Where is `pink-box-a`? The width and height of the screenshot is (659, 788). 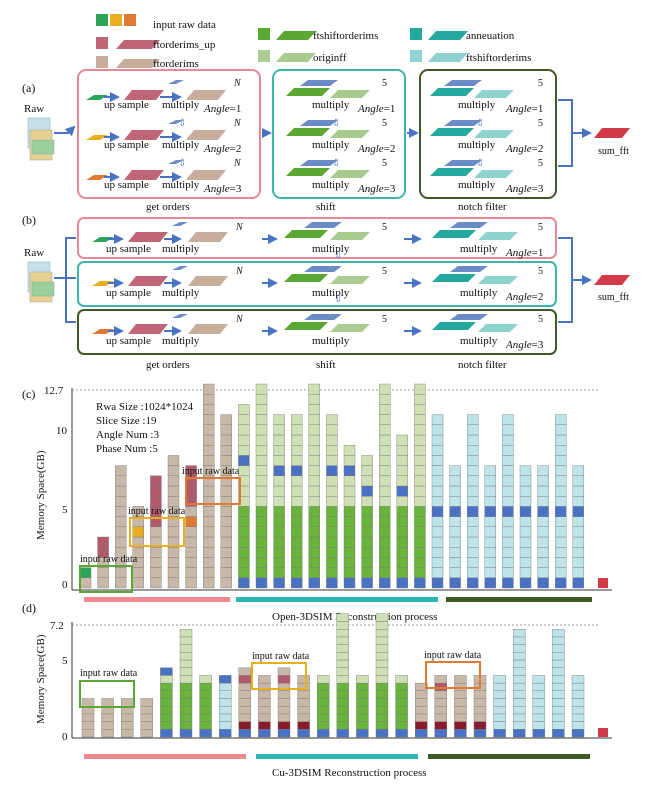 pink-box-a is located at coordinates (169, 134).